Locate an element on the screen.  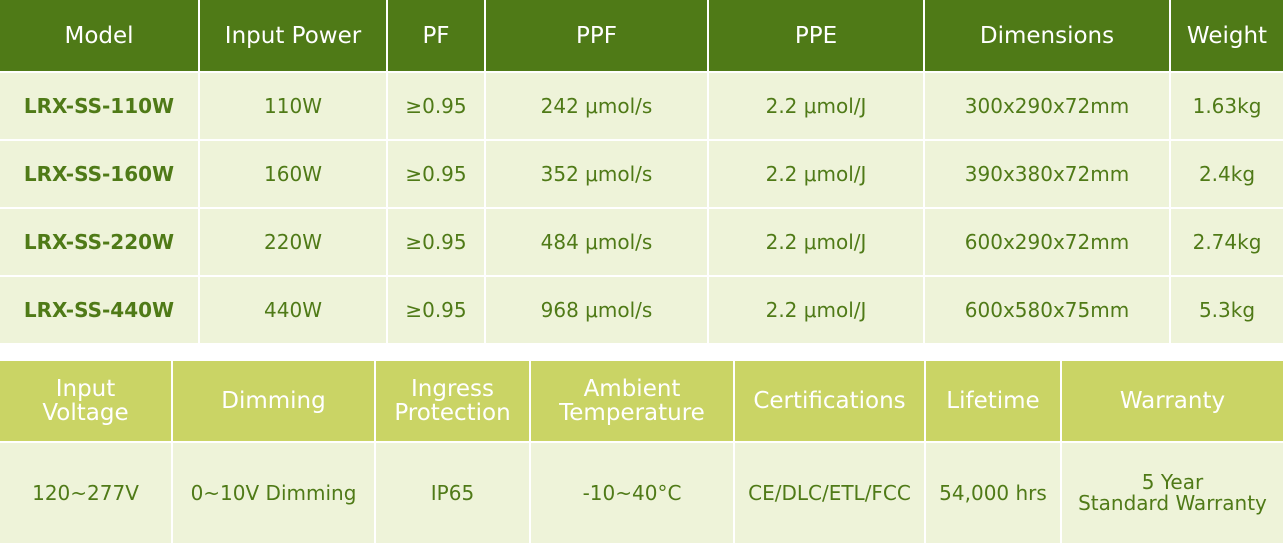
header-line: Warranty is located at coordinates (1172, 401).